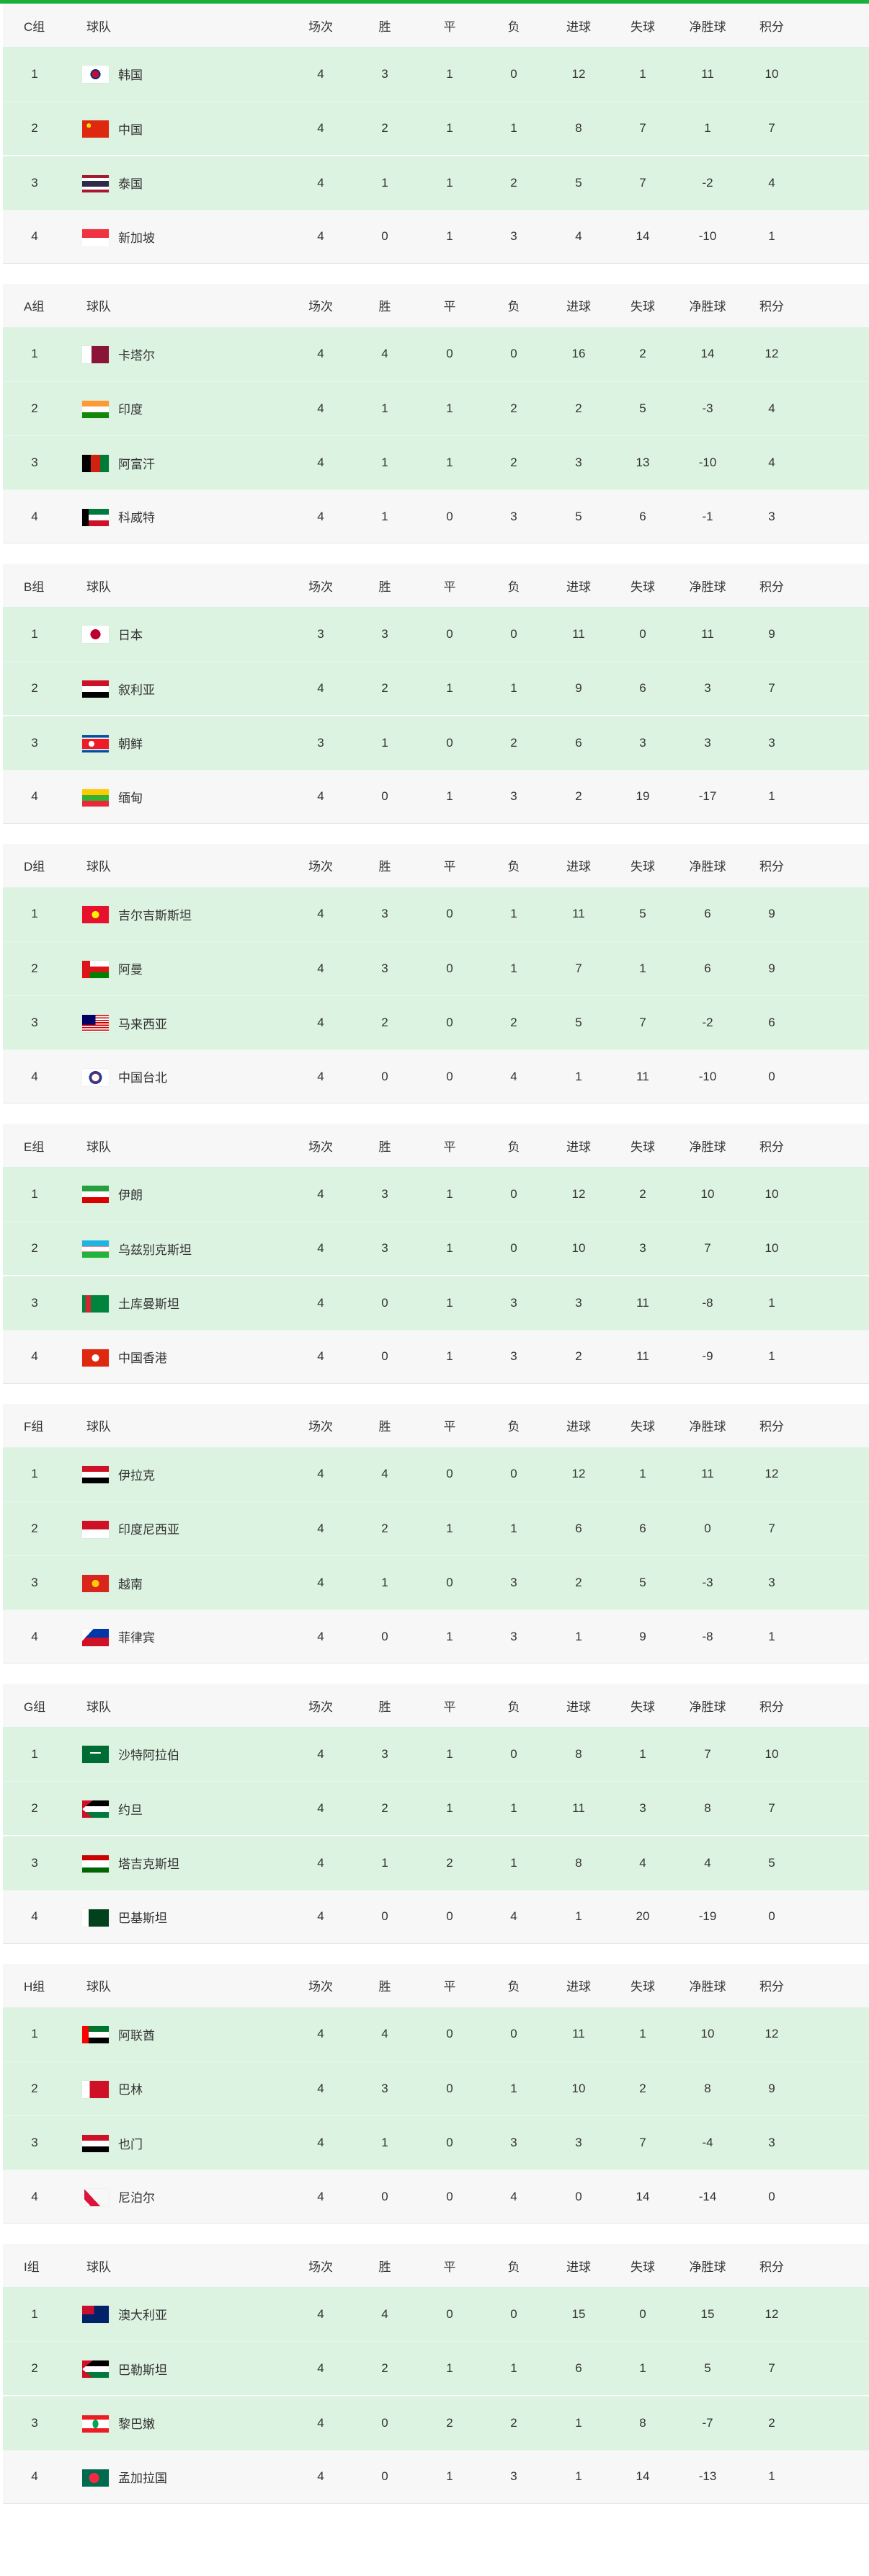 Image resolution: width=869 pixels, height=2576 pixels. What do you see at coordinates (136, 1475) in the screenshot?
I see `team-name: 伊拉克` at bounding box center [136, 1475].